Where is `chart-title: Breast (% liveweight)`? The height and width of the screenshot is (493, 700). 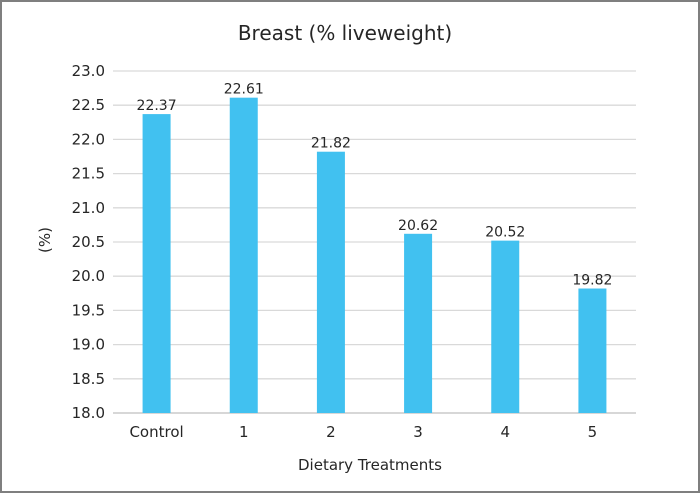
chart-title: Breast (% liveweight) is located at coordinates (345, 33).